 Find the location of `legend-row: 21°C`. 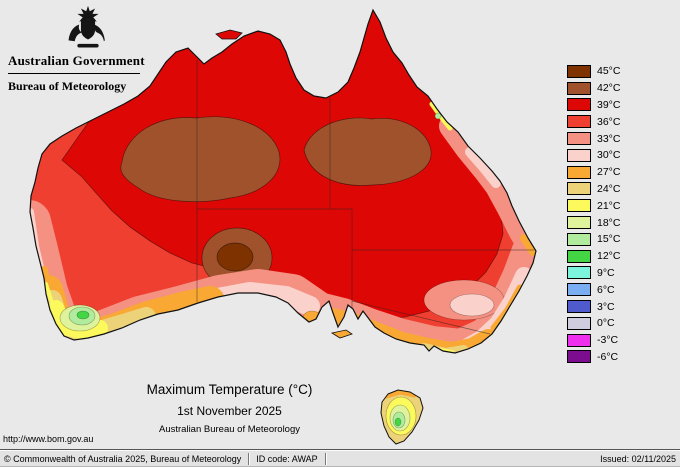

legend-row: 21°C is located at coordinates (593, 205).